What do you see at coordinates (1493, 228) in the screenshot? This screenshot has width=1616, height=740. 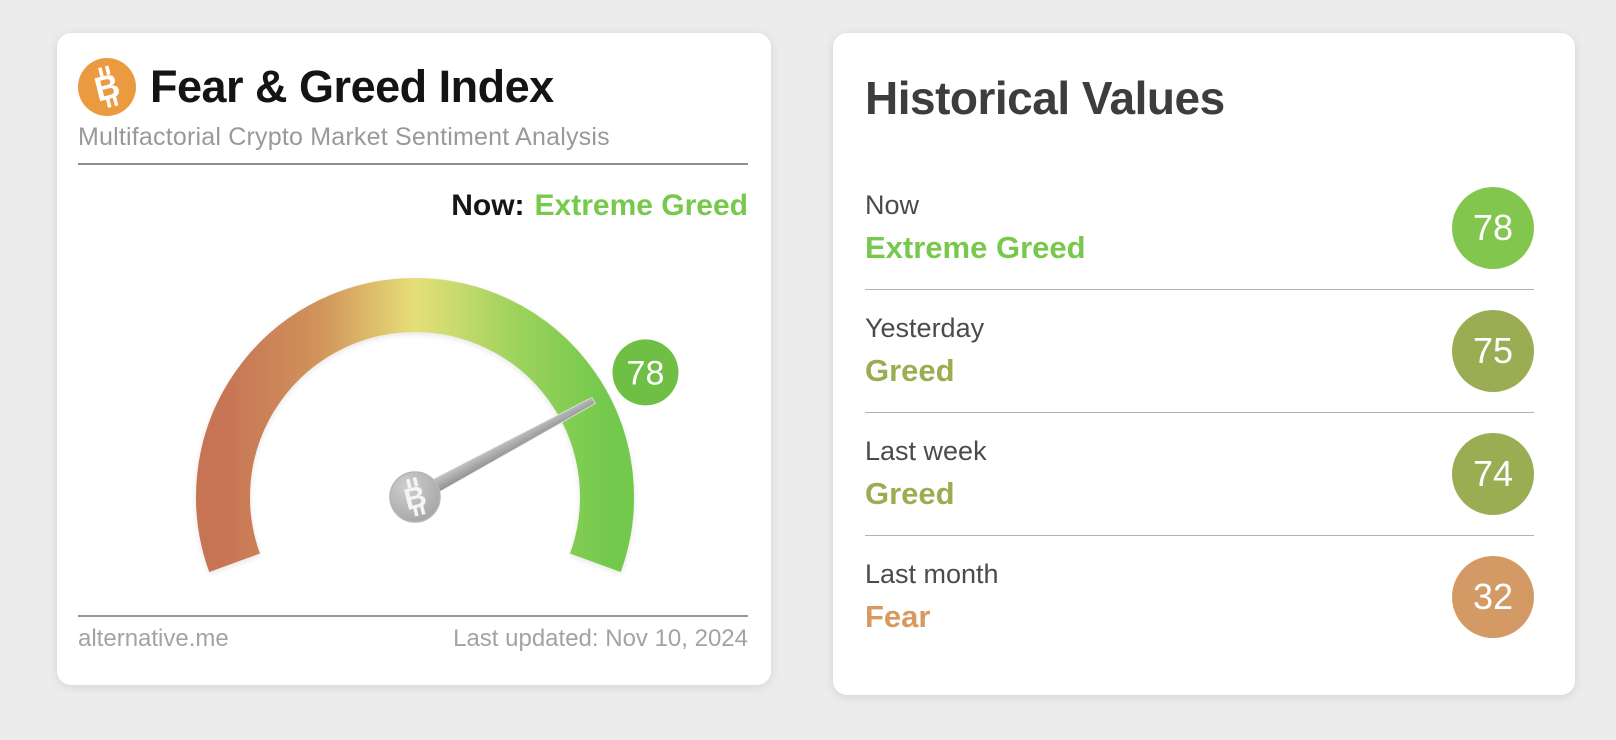 I see `value-badge: 78` at bounding box center [1493, 228].